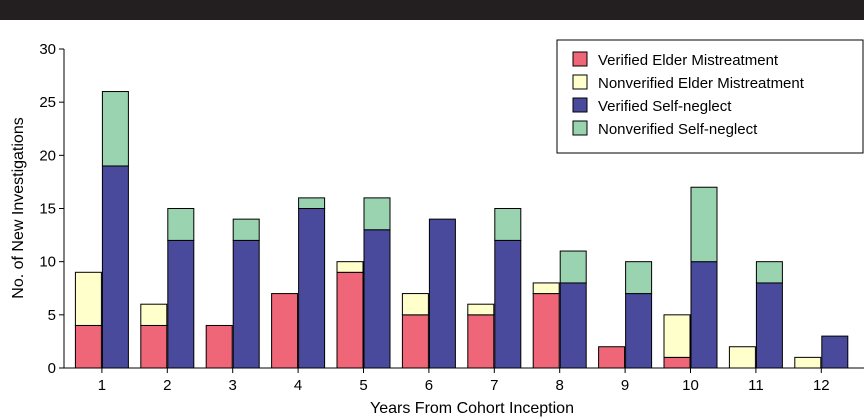 This screenshot has width=864, height=419. What do you see at coordinates (560, 385) in the screenshot?
I see `x-tick-label: 8` at bounding box center [560, 385].